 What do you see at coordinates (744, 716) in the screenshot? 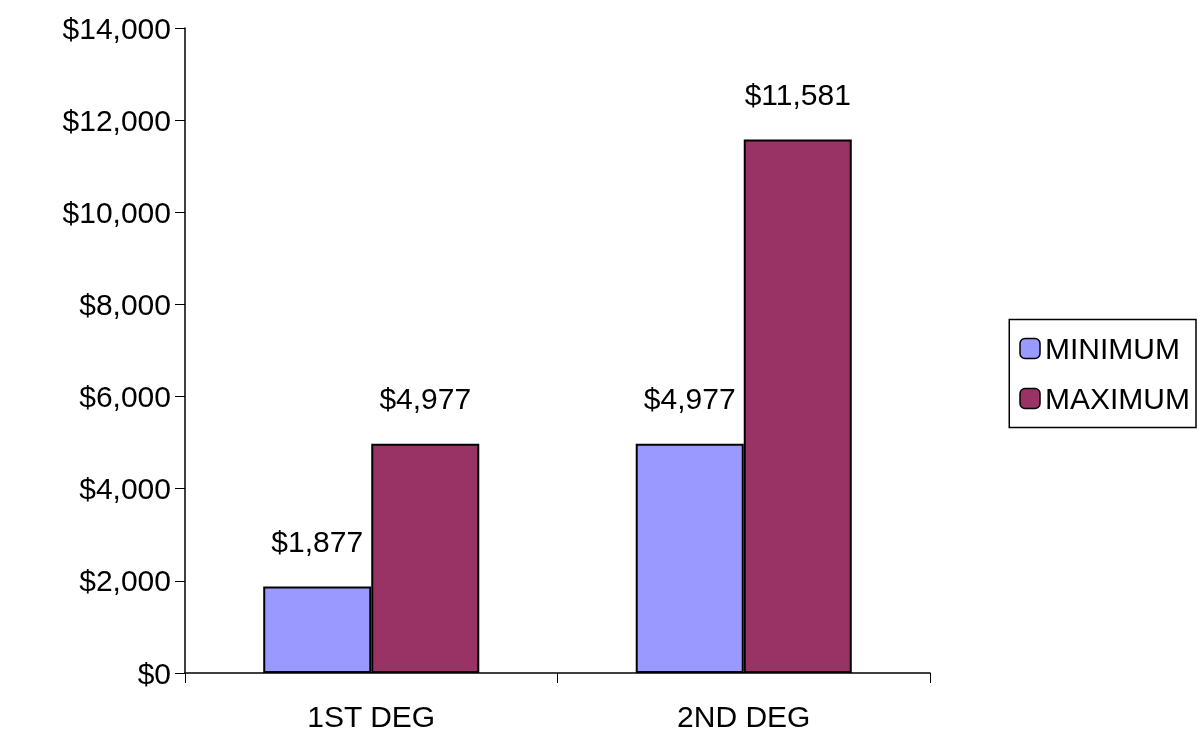
I see `x-tick-label: 2ND DEG` at bounding box center [744, 716].